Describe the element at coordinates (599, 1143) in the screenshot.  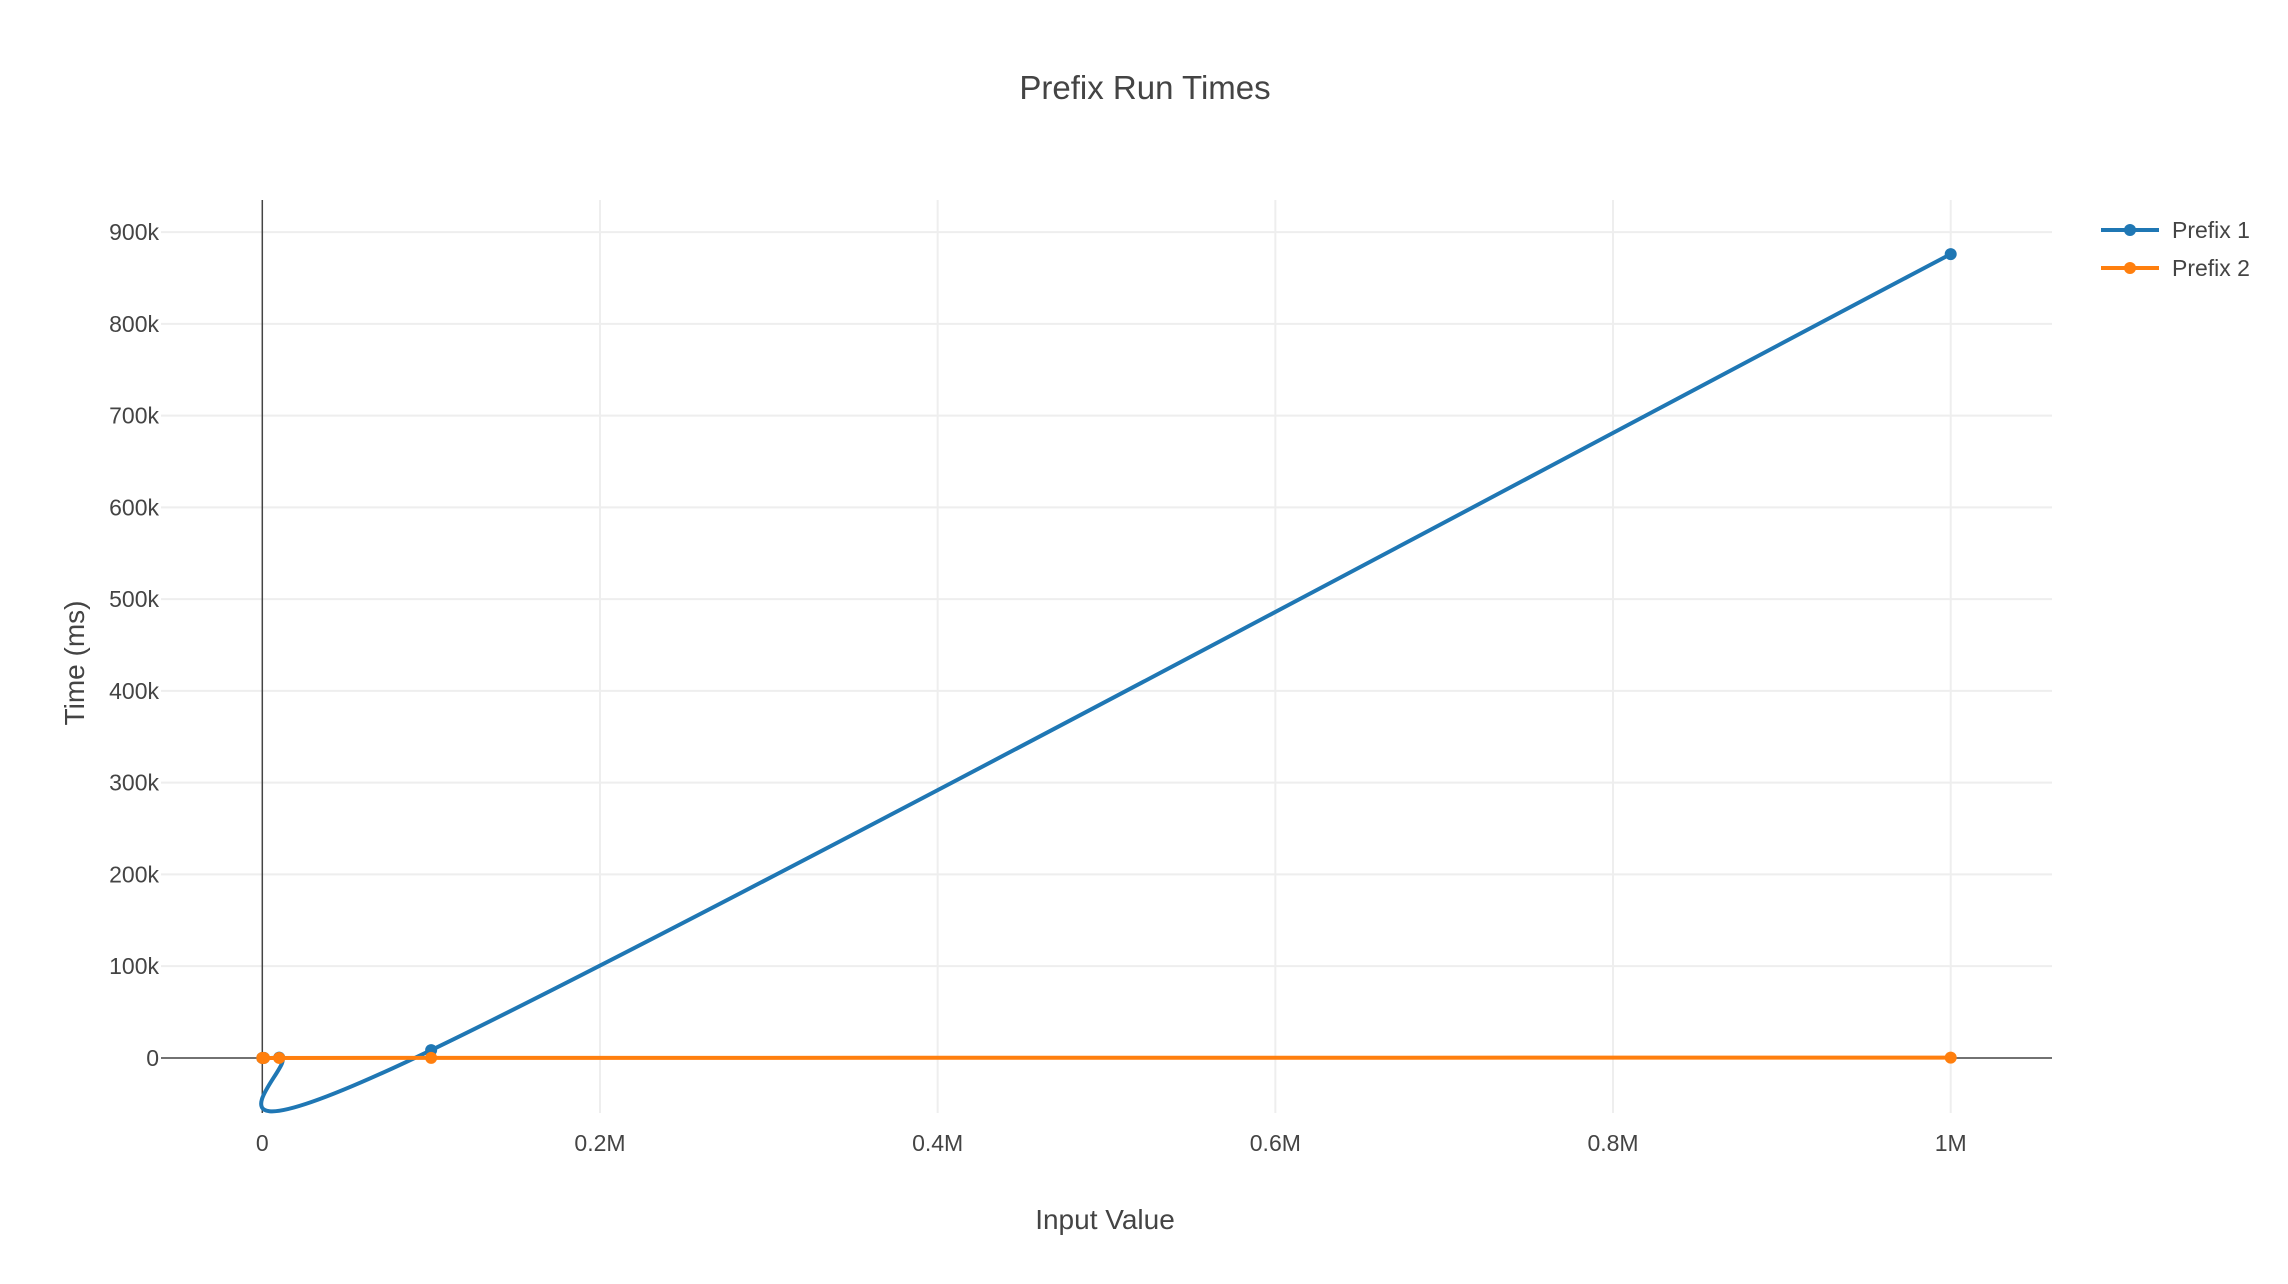
I see `x-tick-label: 0.2M` at that location.